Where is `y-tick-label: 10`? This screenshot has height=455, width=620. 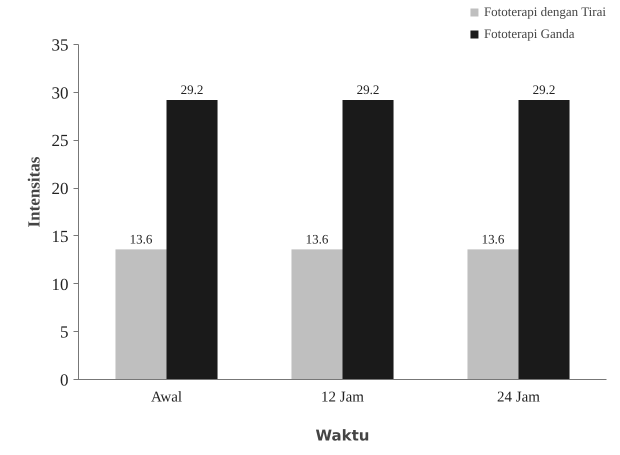
y-tick-label: 10 is located at coordinates (60, 284).